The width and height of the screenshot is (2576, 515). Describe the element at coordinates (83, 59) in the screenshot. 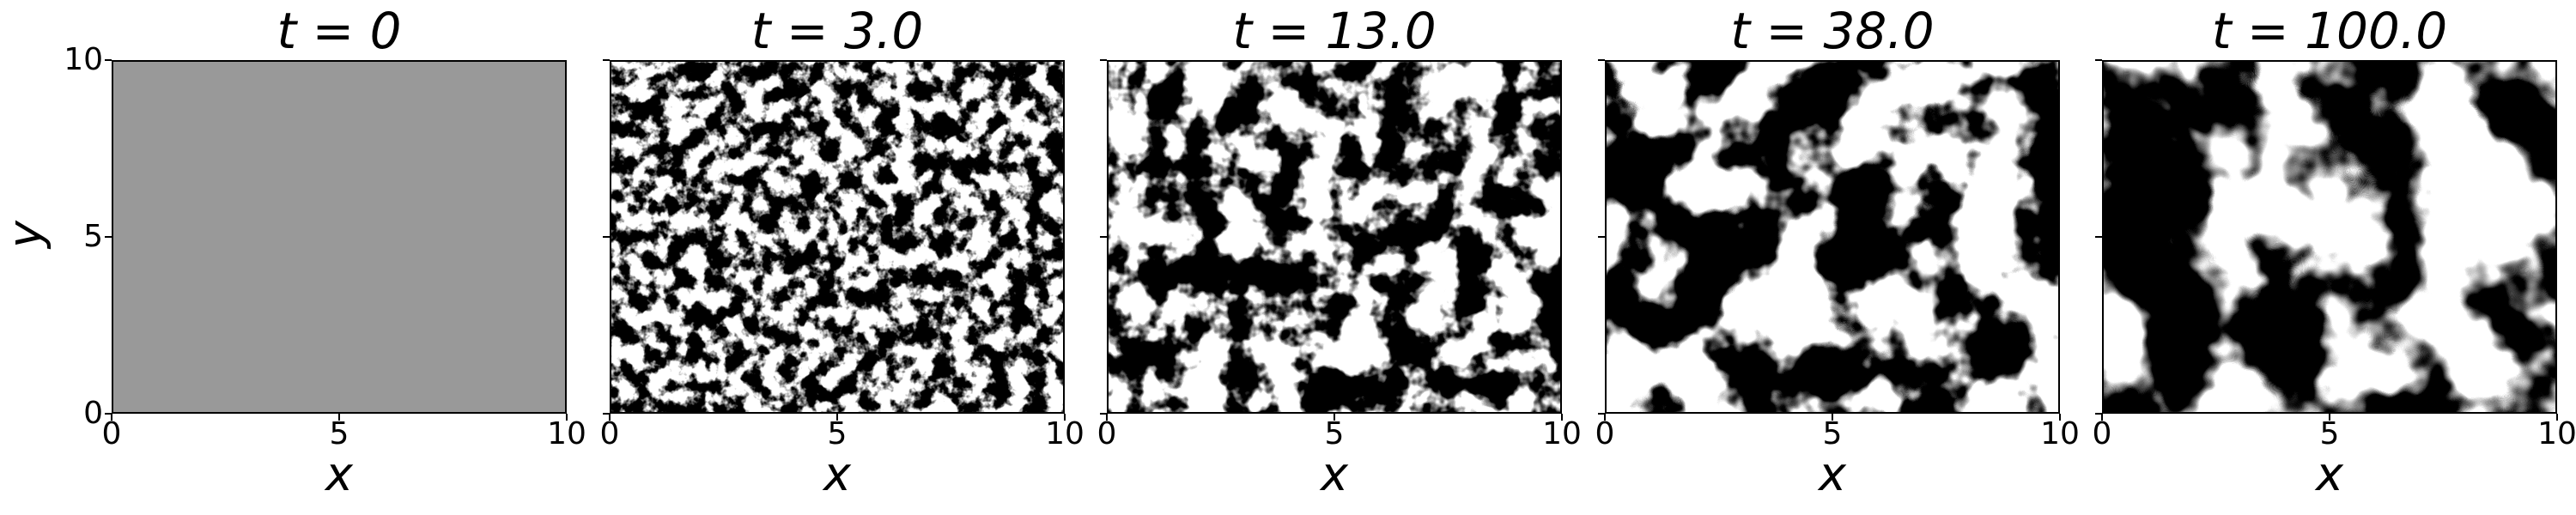

I see `y-tick-label: 10` at that location.